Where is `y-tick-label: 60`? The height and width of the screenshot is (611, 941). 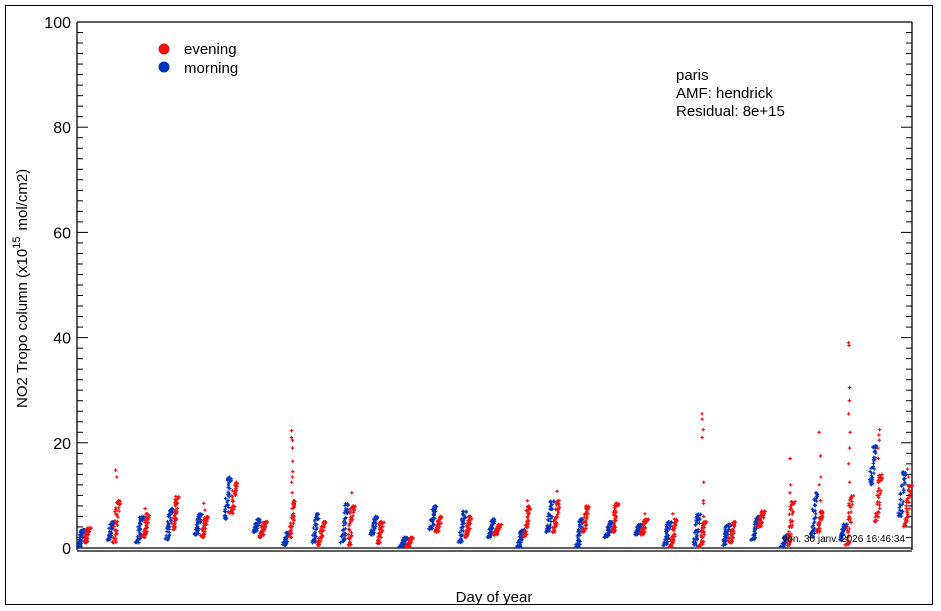 y-tick-label: 60 is located at coordinates (62, 233).